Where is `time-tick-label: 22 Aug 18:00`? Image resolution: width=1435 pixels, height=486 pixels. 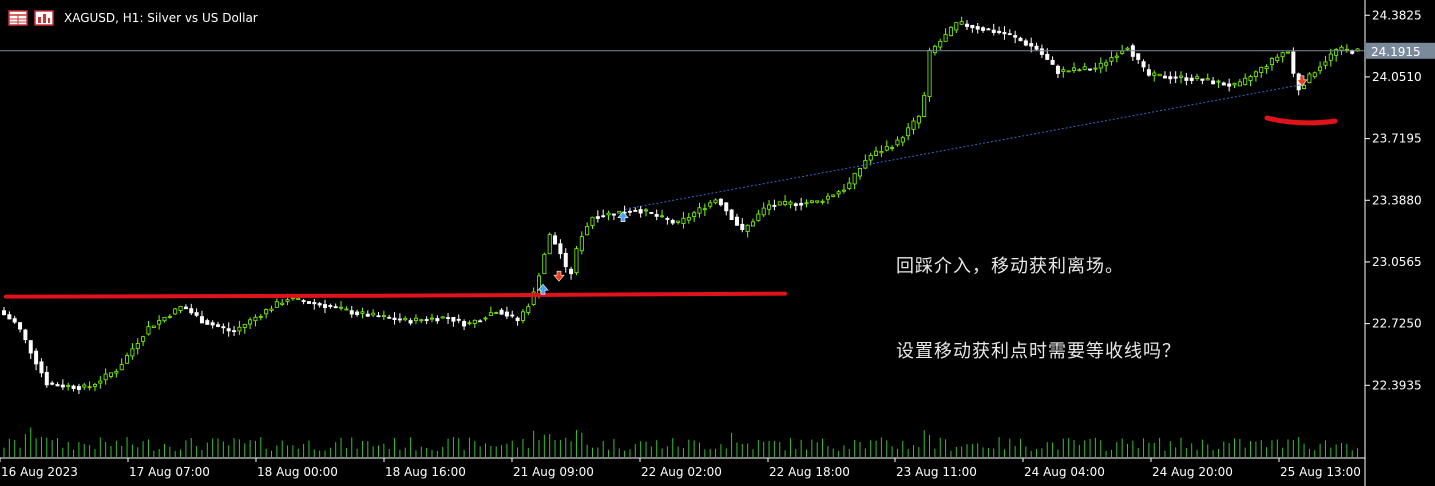
time-tick-label: 22 Aug 18:00 is located at coordinates (809, 472).